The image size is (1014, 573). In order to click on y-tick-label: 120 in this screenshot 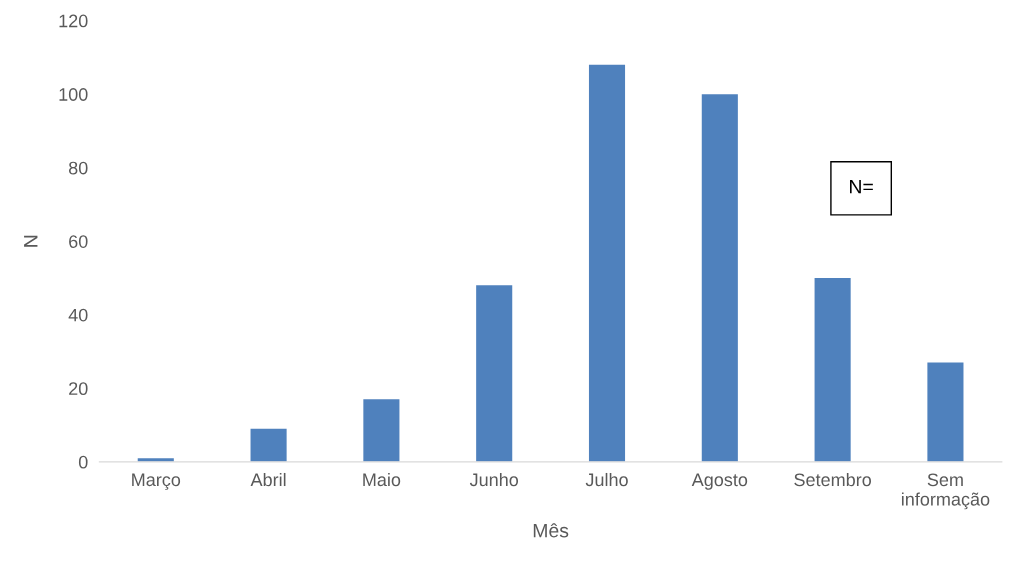, I will do `click(73, 21)`.